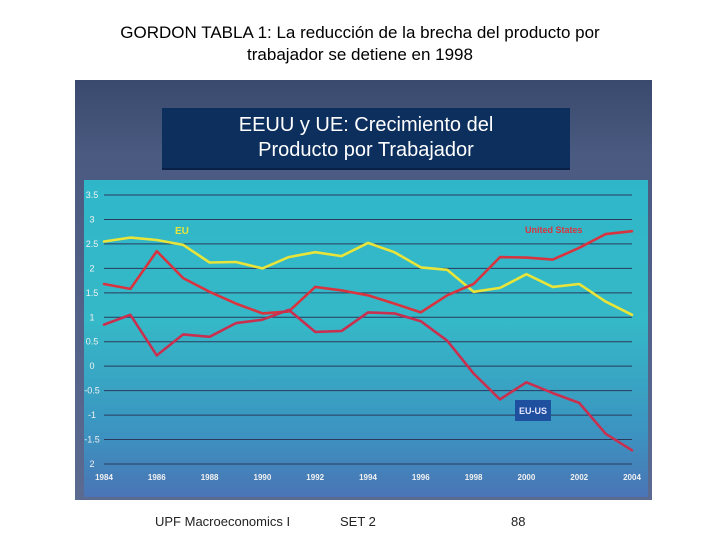 This screenshot has width=720, height=540. Describe the element at coordinates (92, 391) in the screenshot. I see `y-tick-label: -0.5` at that location.